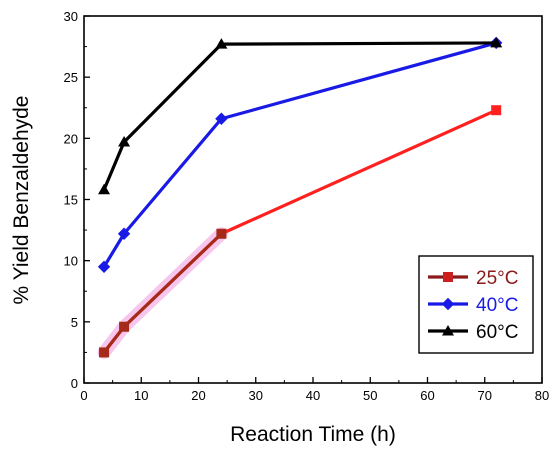 Image resolution: width=550 pixels, height=458 pixels. I want to click on x-tick-label: 70, so click(485, 395).